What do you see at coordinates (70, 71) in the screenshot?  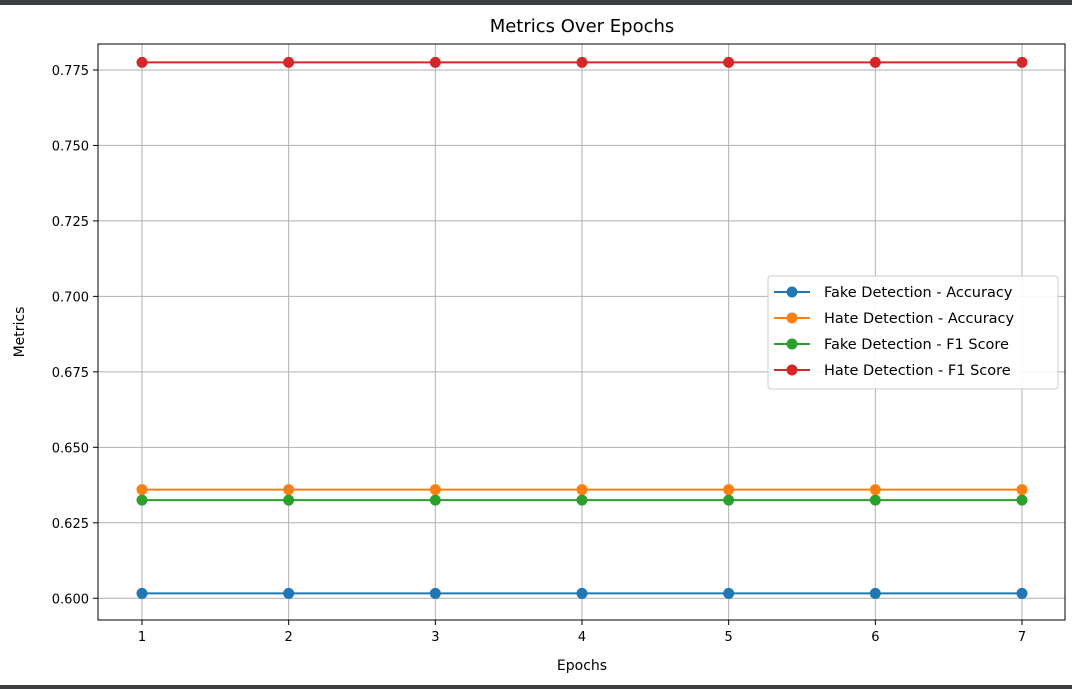 I see `y-tick-label: 0.775` at bounding box center [70, 71].